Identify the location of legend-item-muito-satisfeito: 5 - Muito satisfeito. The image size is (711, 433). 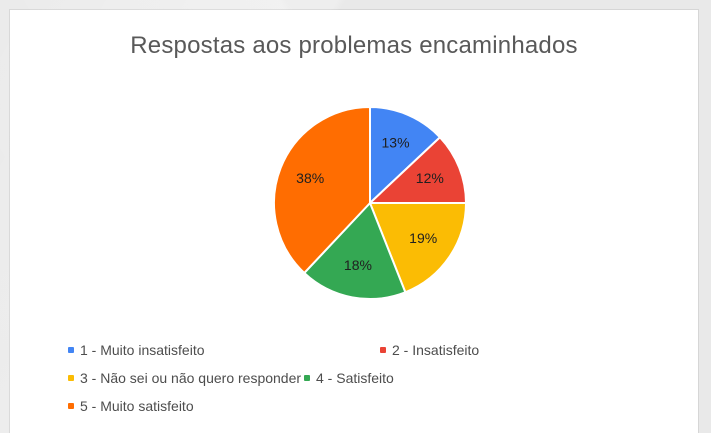
(131, 406).